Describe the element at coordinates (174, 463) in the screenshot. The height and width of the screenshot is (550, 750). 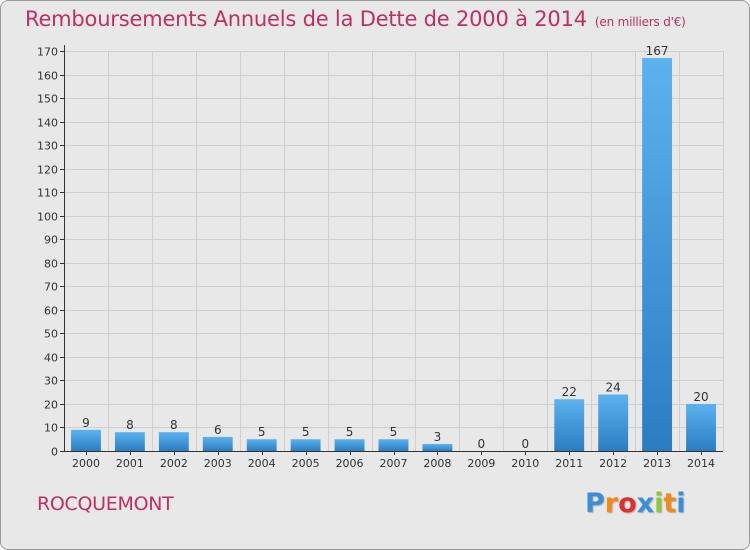
I see `x-tick-label: 2002` at that location.